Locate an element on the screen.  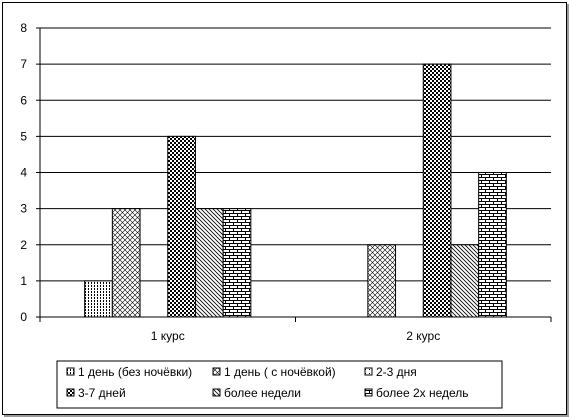
legend-entry: 3-7 дней is located at coordinates (102, 393).